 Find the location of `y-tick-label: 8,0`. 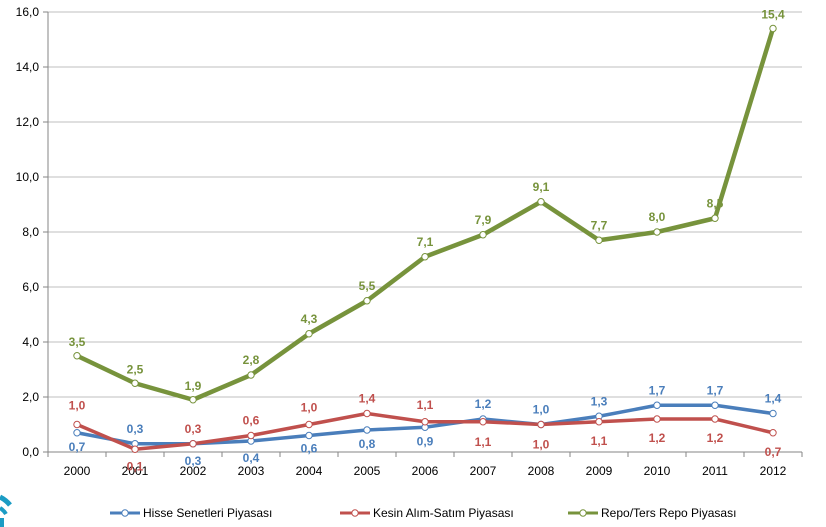

y-tick-label: 8,0 is located at coordinates (30, 232).